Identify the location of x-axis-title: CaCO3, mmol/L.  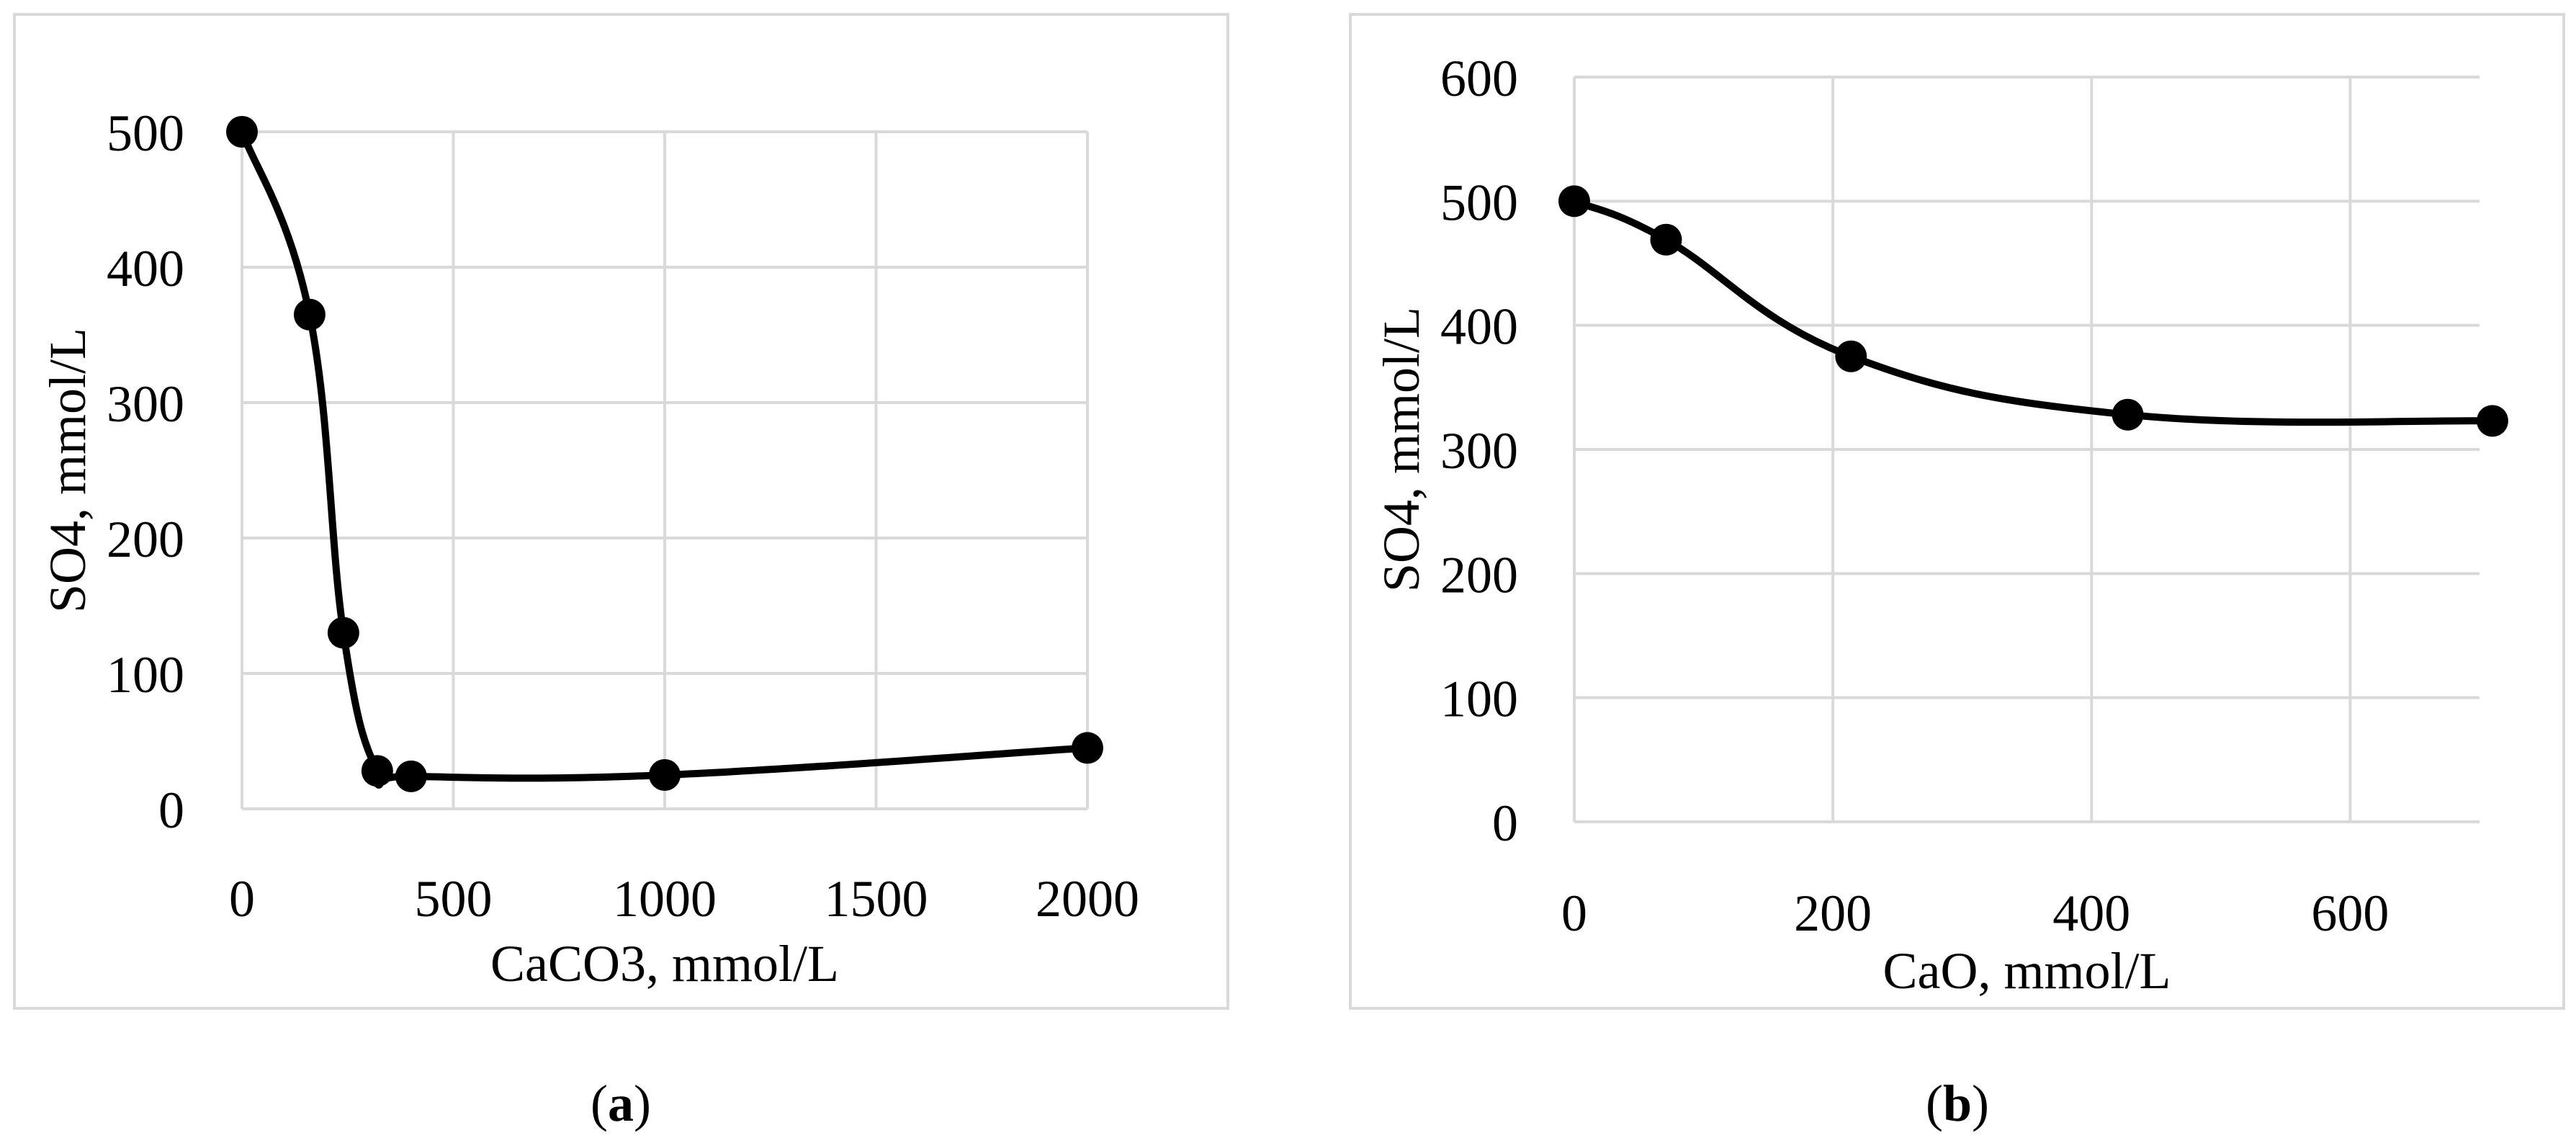
(664, 964).